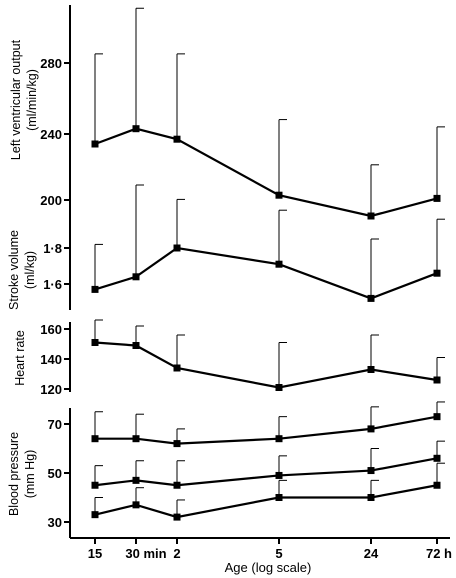 Image resolution: width=456 pixels, height=578 pixels. What do you see at coordinates (51, 359) in the screenshot?
I see `y-tick-label: 140` at bounding box center [51, 359].